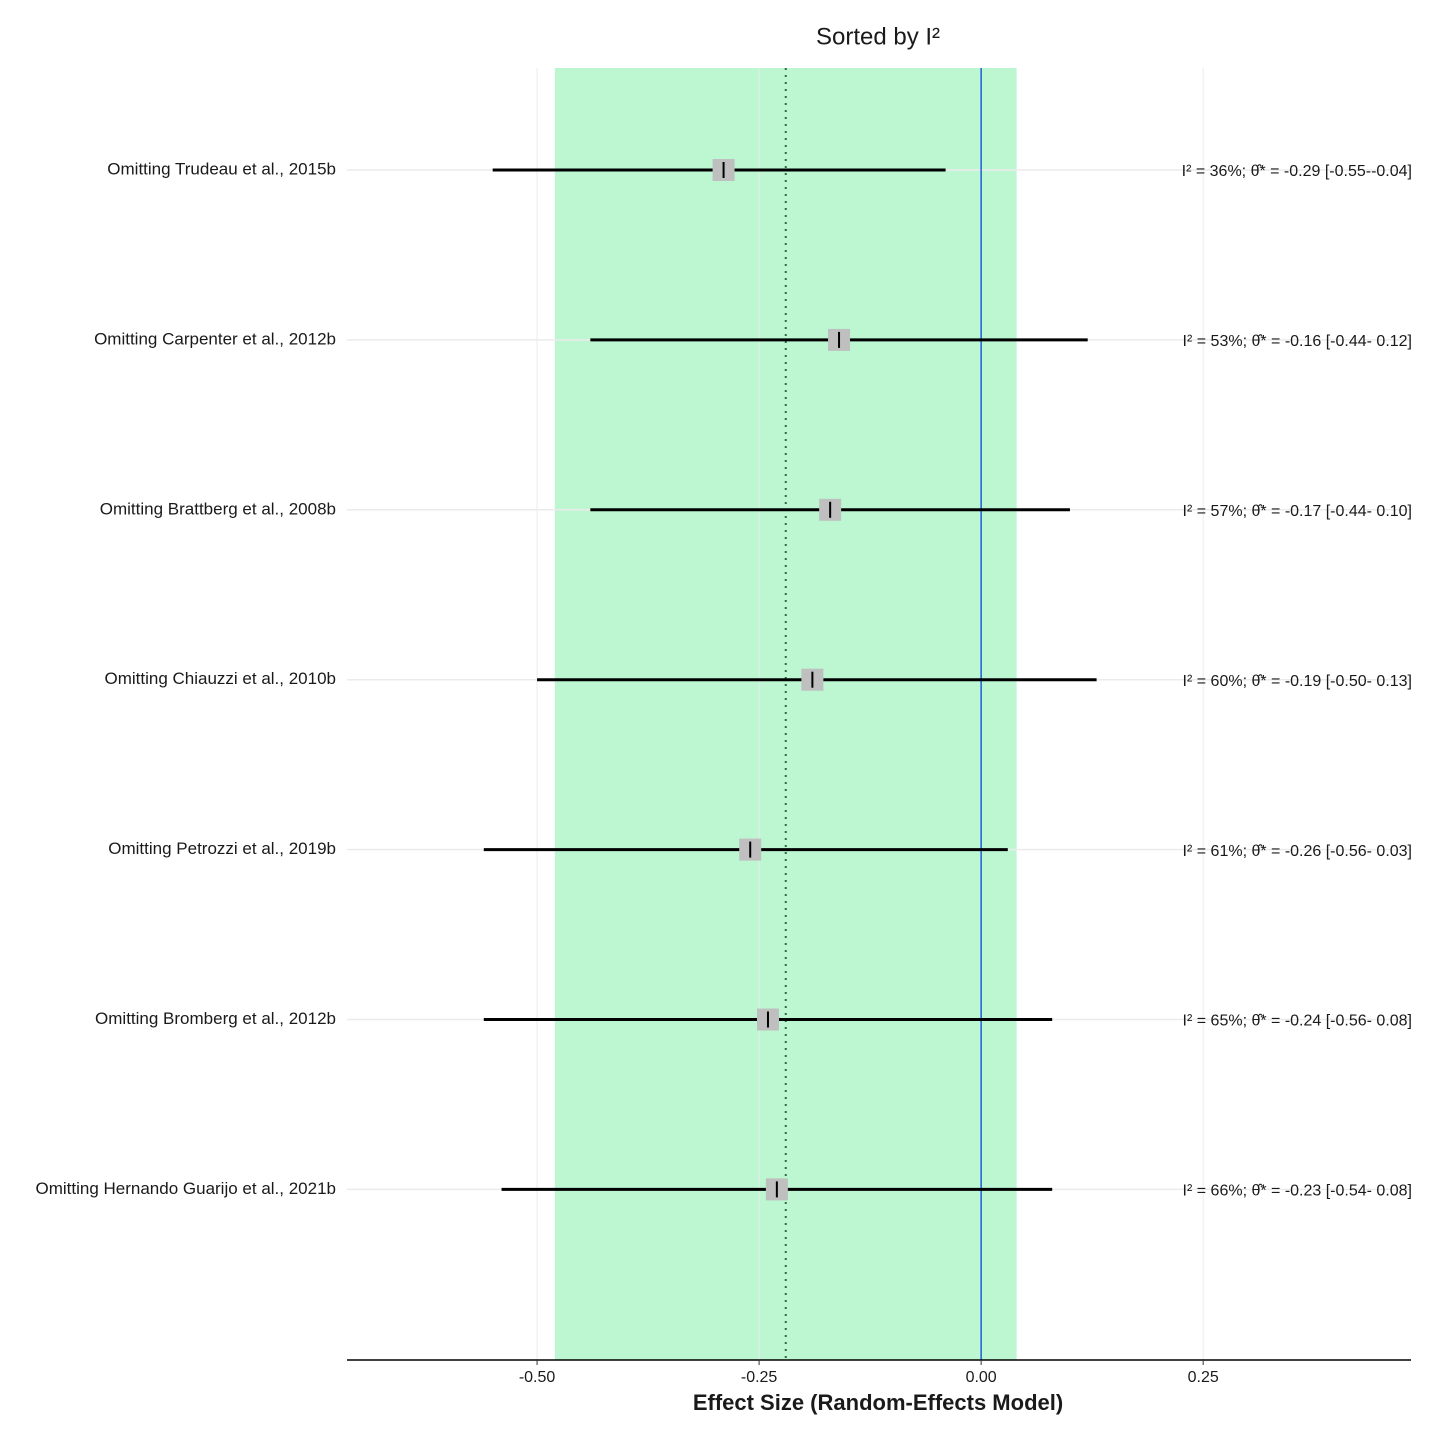  What do you see at coordinates (1203, 1377) in the screenshot?
I see `x-tick-label: 0.25` at bounding box center [1203, 1377].